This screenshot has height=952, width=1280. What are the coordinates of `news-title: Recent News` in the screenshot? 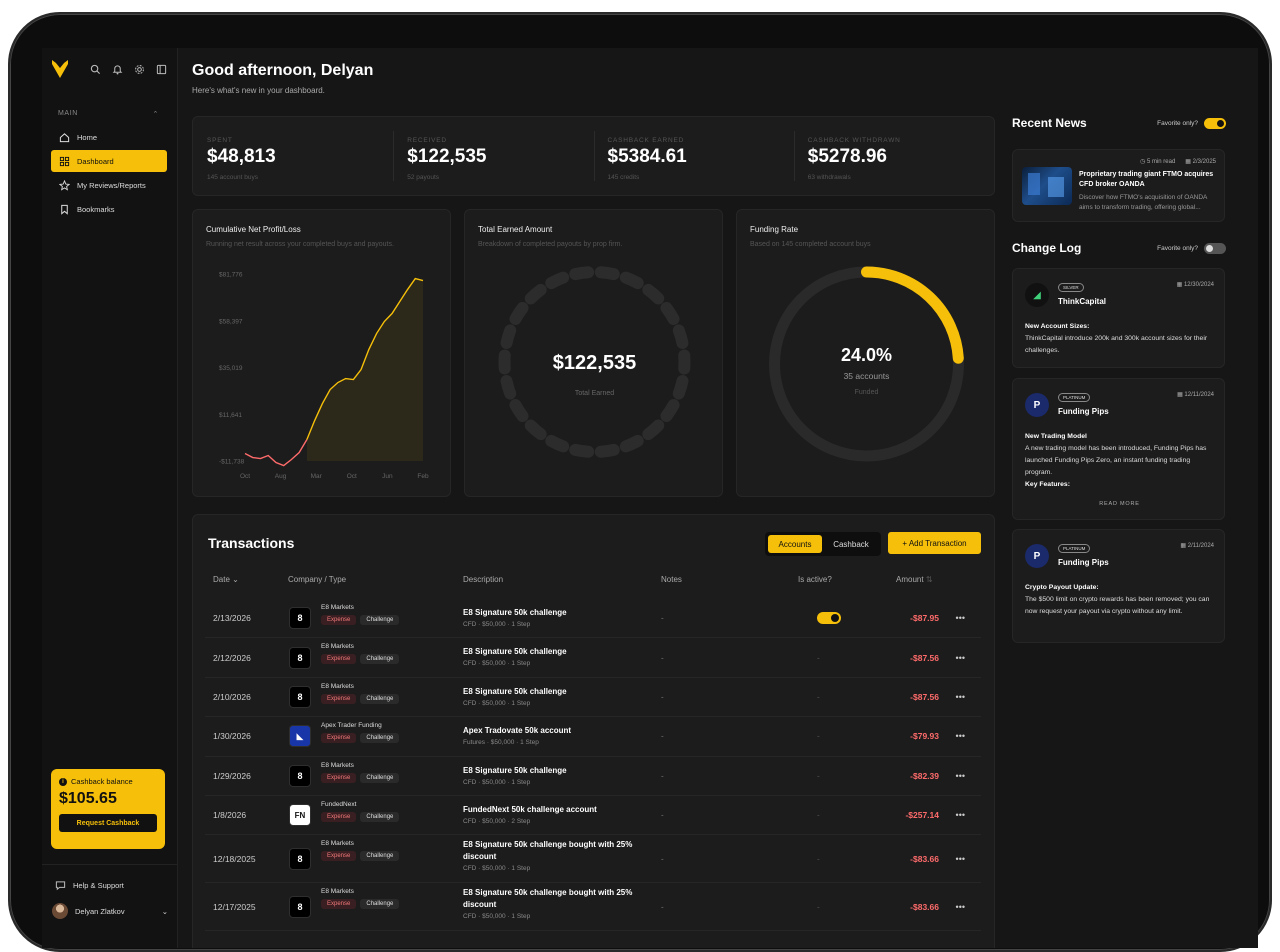 It's located at (1049, 123).